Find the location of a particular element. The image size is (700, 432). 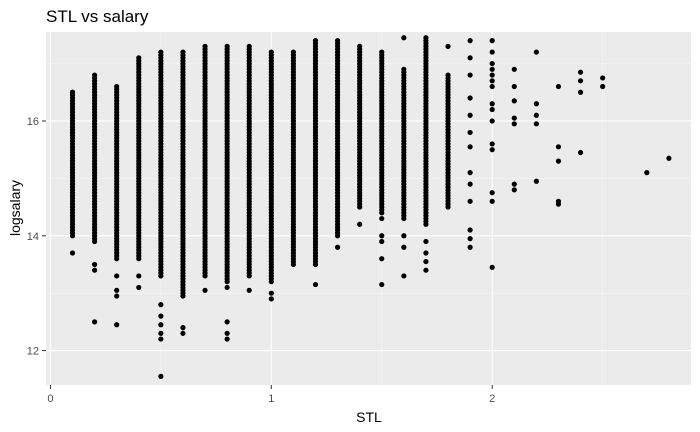

y-tick-label: 12 is located at coordinates (33, 352).